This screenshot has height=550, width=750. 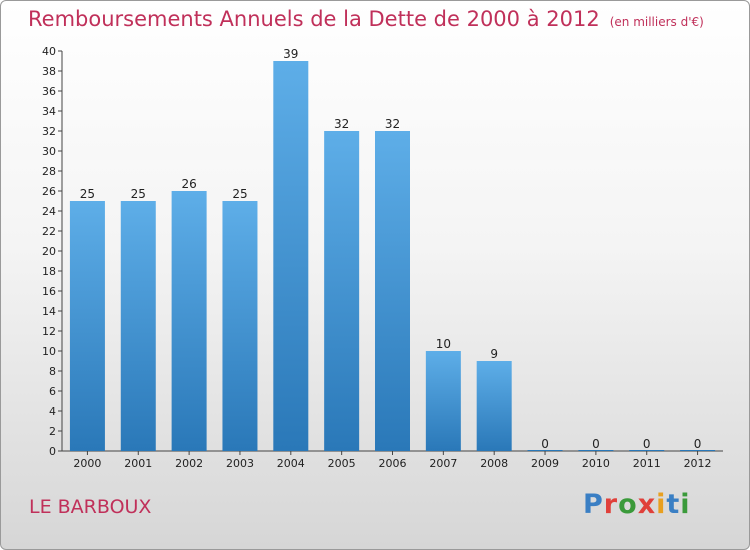 I want to click on bar-value-label: 39, so click(x=290, y=54).